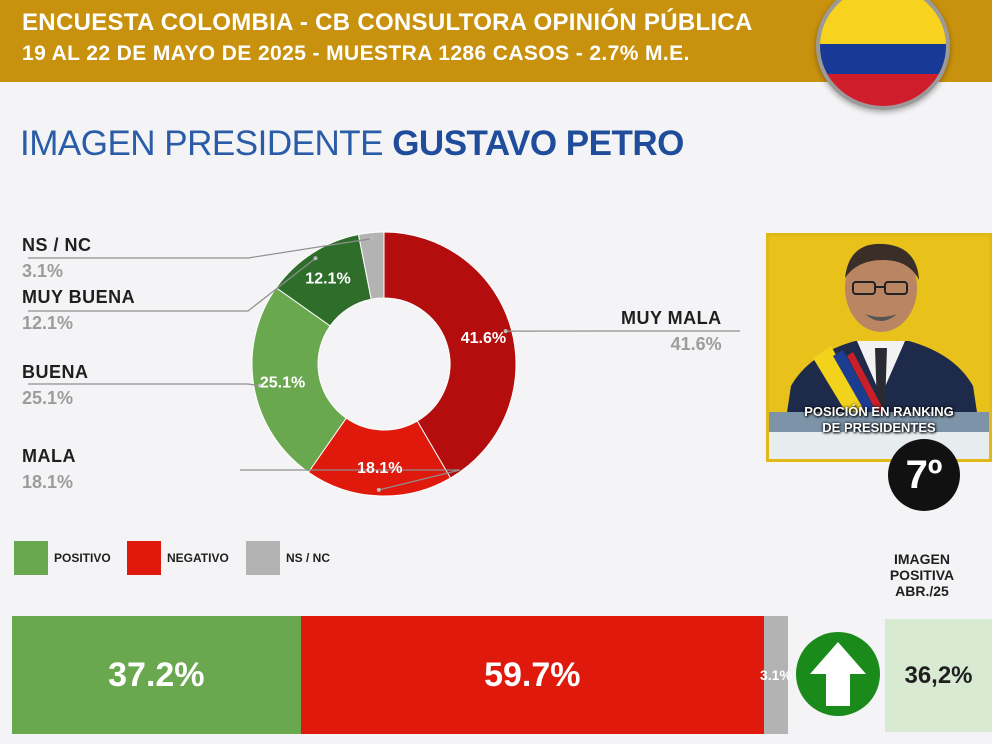 This screenshot has height=744, width=992. Describe the element at coordinates (671, 331) in the screenshot. I see `label-muy-mala: MUY MALA 41.6%` at that location.